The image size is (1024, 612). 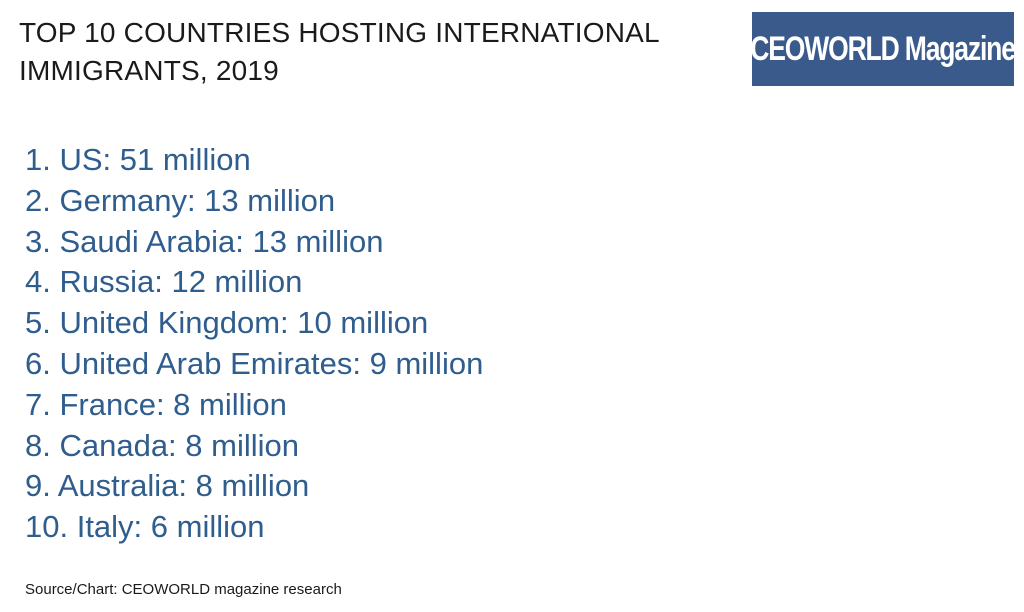 I want to click on ceoworld-logo: CEOWORLD Magazine, so click(x=883, y=49).